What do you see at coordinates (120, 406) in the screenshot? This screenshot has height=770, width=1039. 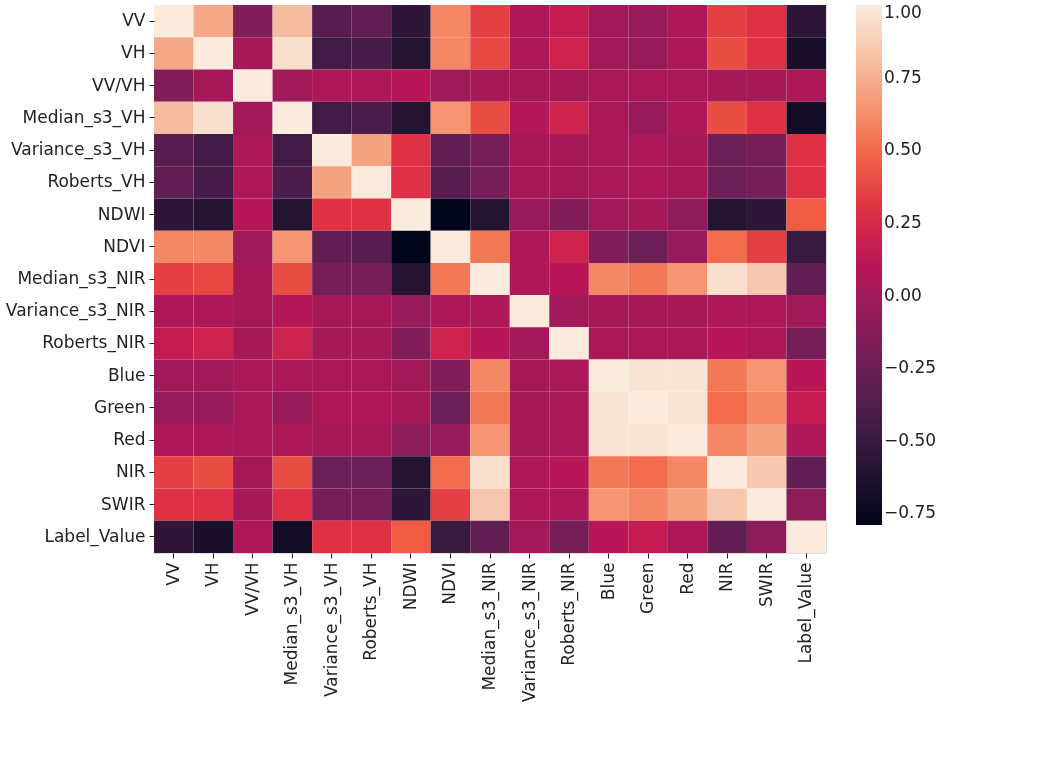 I see `y-tick-label: Green` at bounding box center [120, 406].